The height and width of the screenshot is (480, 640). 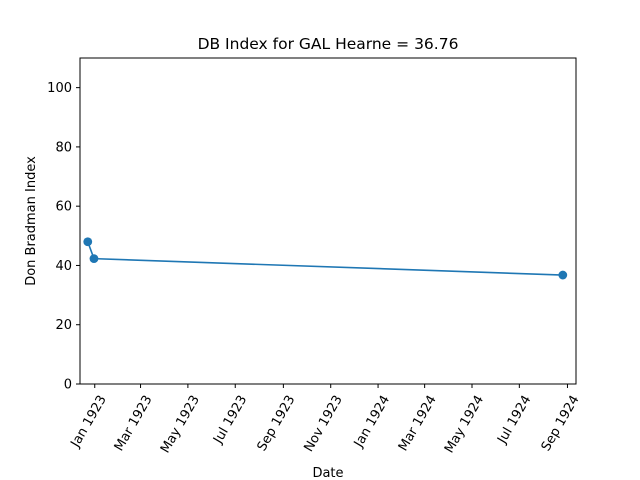 What do you see at coordinates (63, 147) in the screenshot?
I see `y-tick-label: 80` at bounding box center [63, 147].